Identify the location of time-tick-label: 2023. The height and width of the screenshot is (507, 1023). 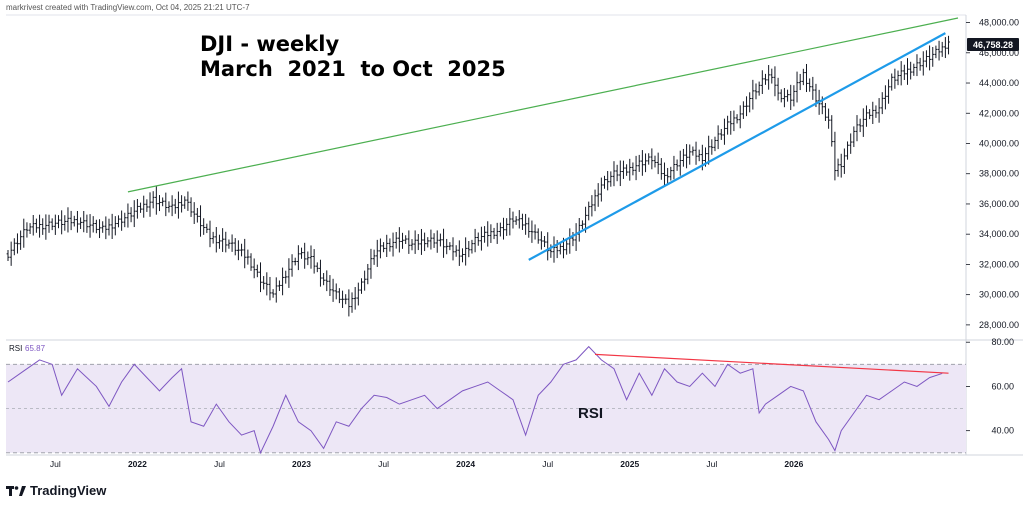
(301, 464).